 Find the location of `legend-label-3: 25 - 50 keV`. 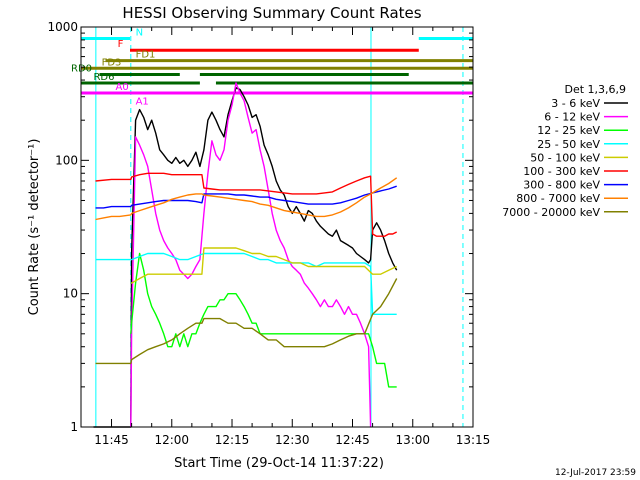

legend-label-3: 25 - 50 keV is located at coordinates (568, 144).